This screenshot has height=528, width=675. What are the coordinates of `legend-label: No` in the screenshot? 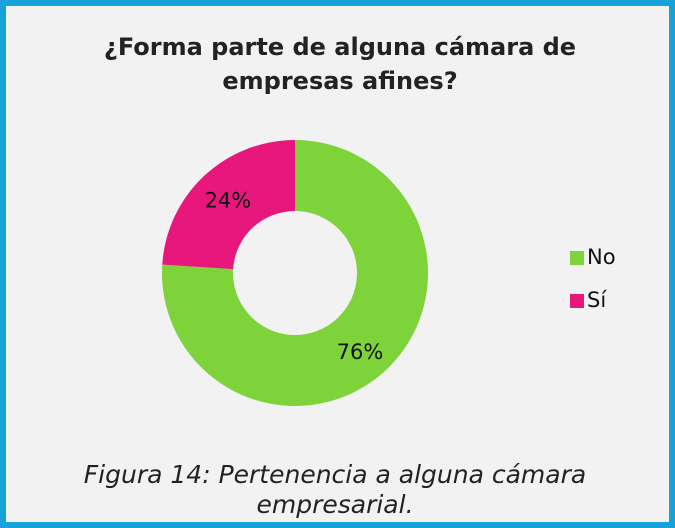 It's located at (601, 257).